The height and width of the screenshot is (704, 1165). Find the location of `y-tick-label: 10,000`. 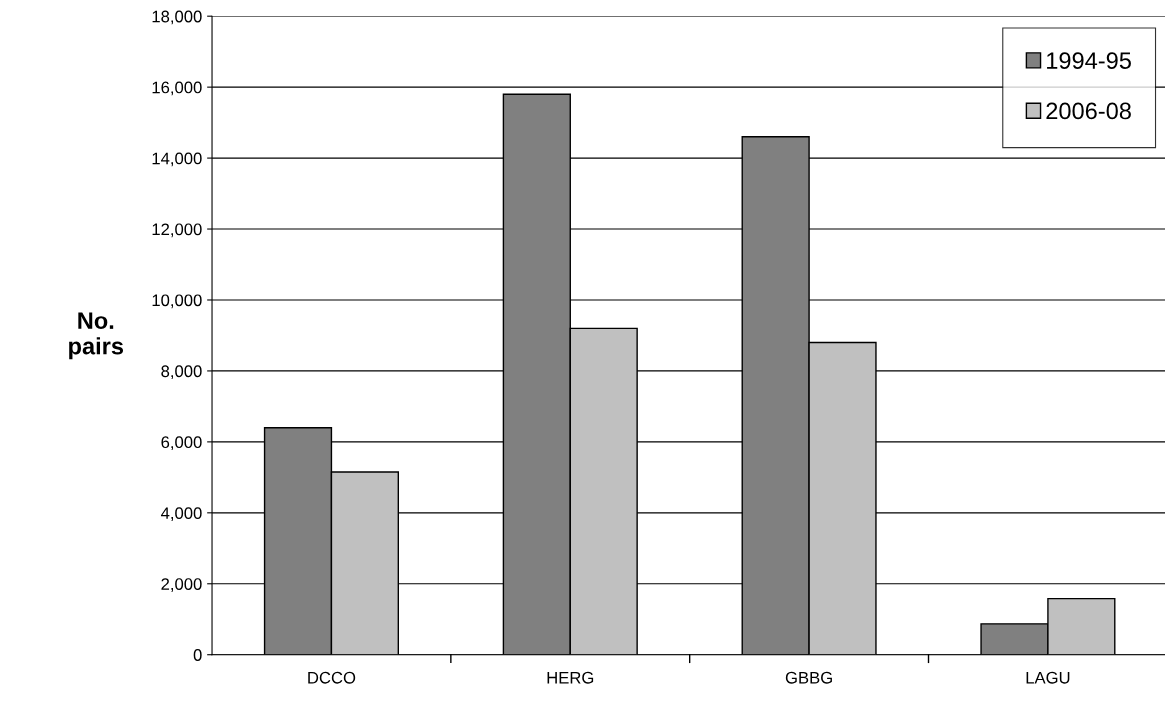

y-tick-label: 10,000 is located at coordinates (177, 301).